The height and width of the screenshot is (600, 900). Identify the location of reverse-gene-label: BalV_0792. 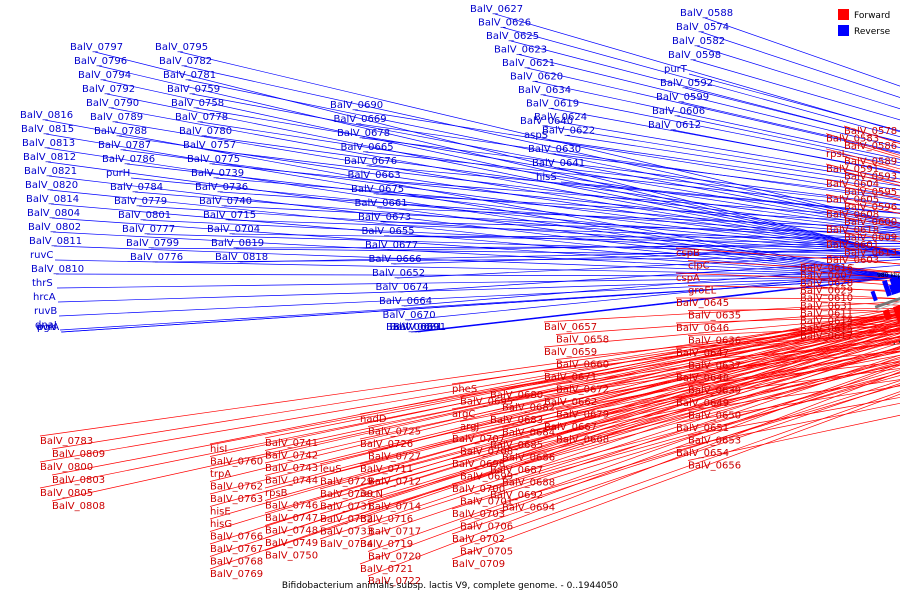
(108, 89).